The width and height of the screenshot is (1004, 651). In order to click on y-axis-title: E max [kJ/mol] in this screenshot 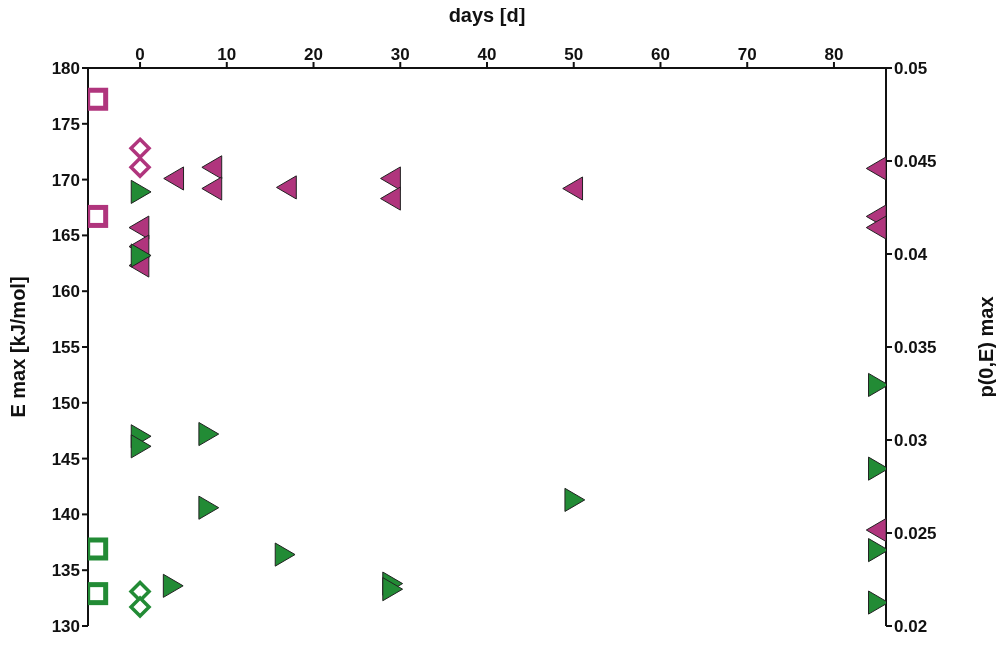, I will do `click(18, 347)`.